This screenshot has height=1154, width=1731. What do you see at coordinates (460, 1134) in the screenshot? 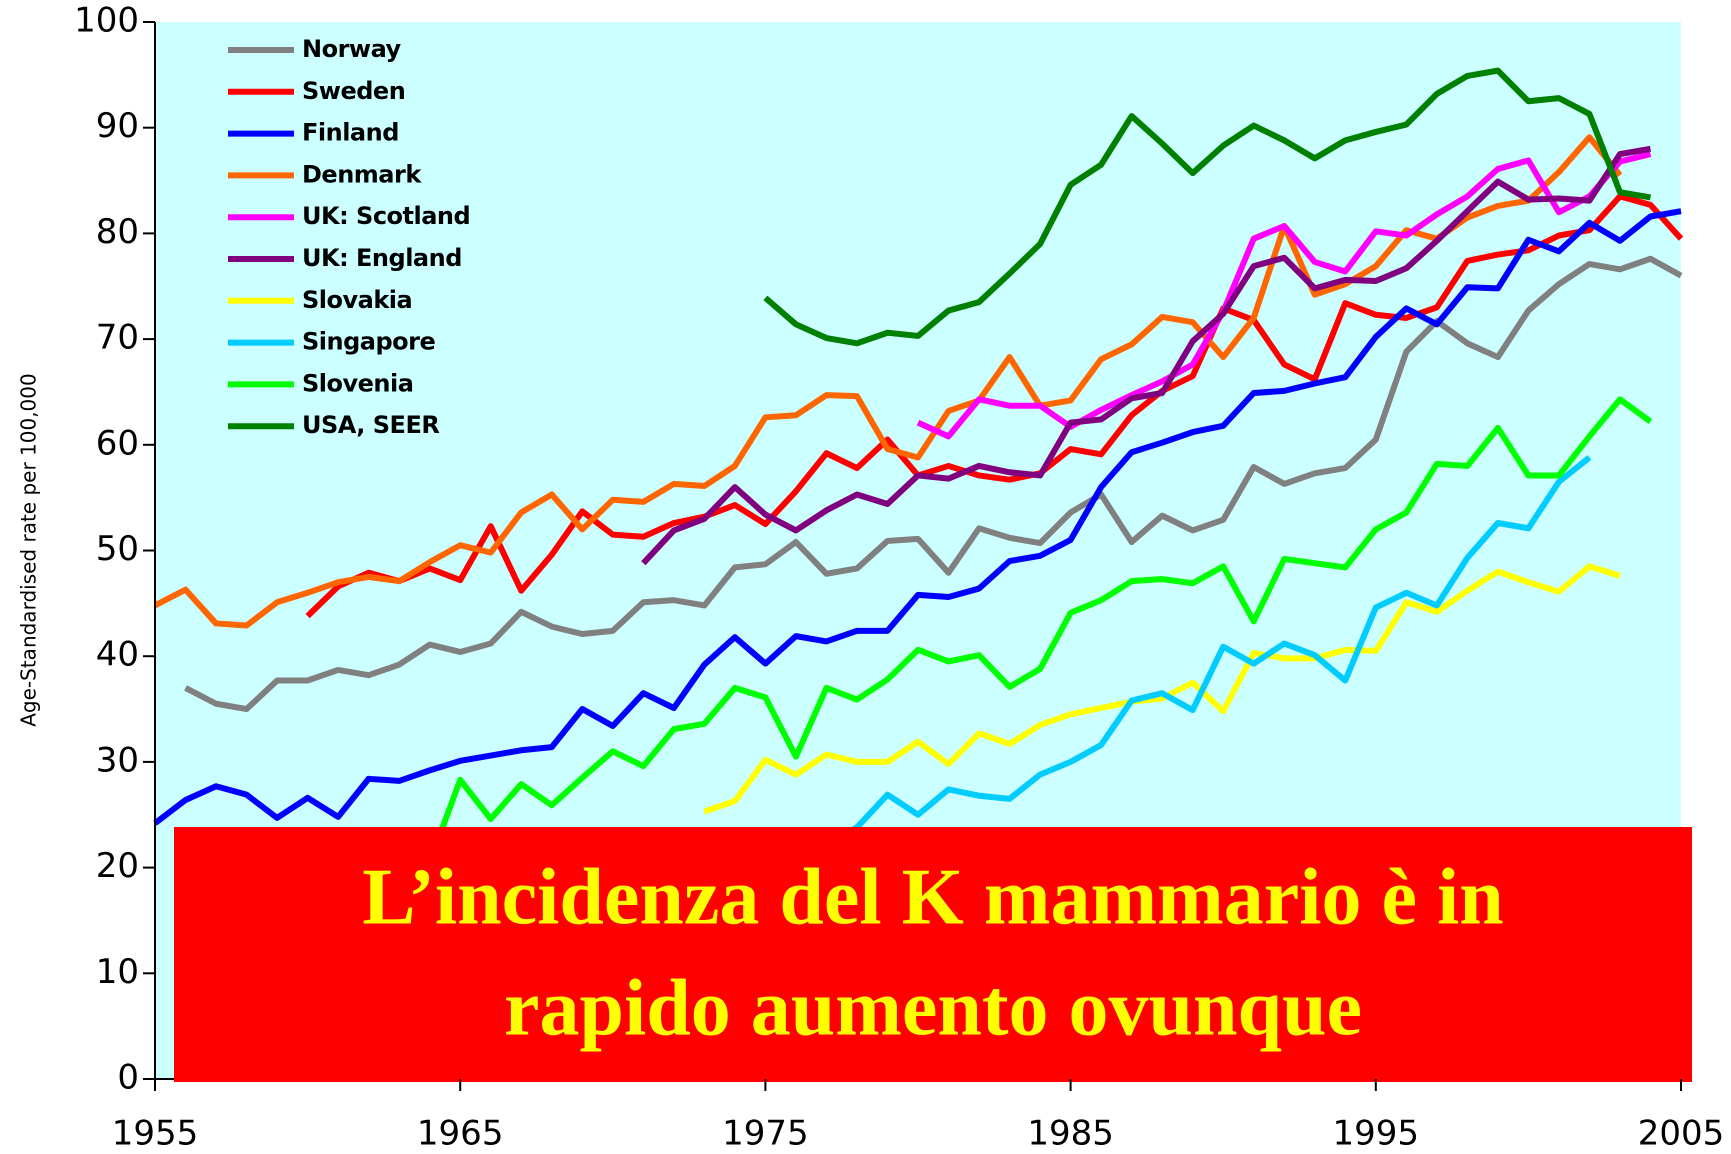
I see `x-tick-label: 1965` at bounding box center [460, 1134].